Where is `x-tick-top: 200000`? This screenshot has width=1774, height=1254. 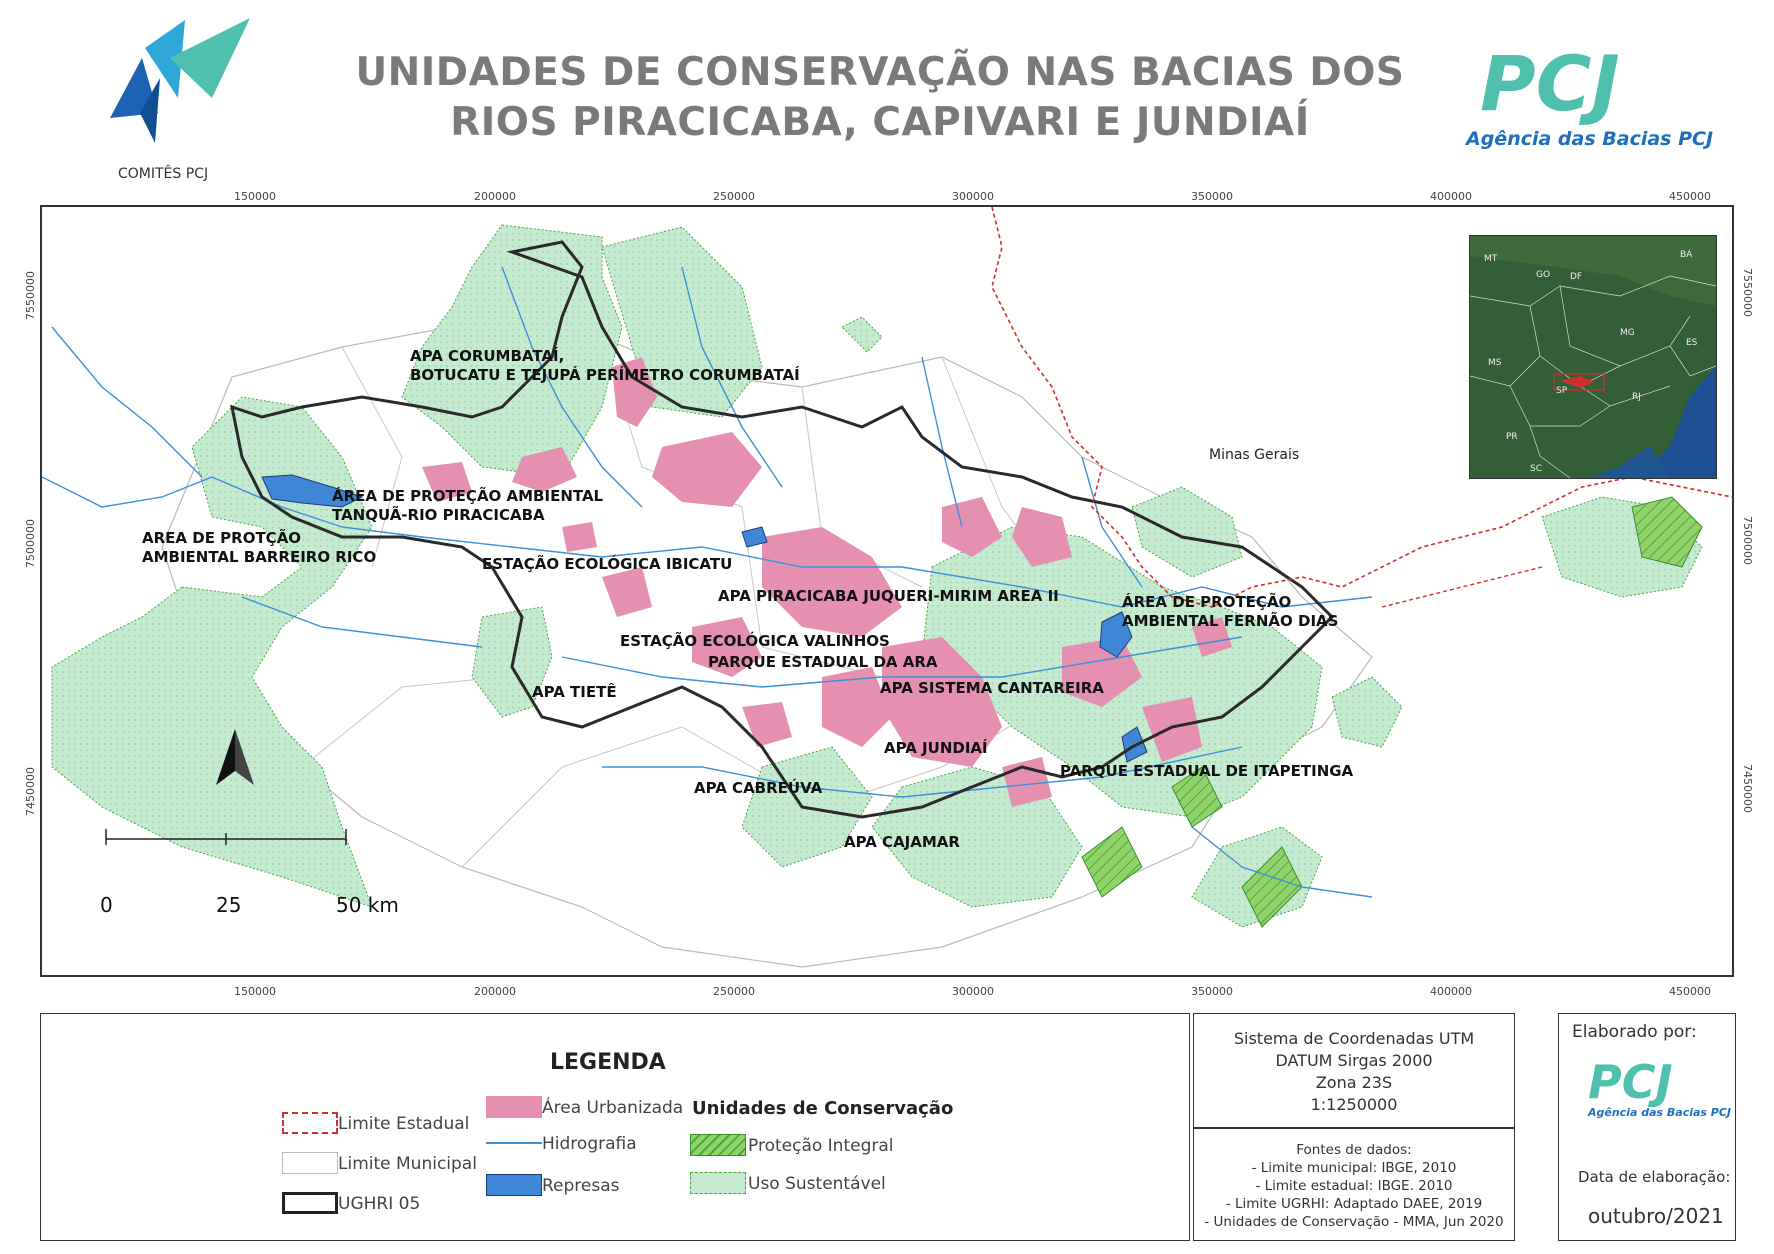 x-tick-top: 200000 is located at coordinates (495, 196).